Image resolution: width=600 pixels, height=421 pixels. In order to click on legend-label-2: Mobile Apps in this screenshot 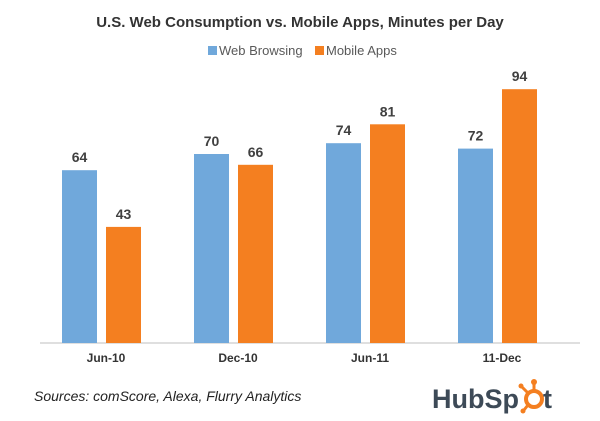, I will do `click(361, 50)`.